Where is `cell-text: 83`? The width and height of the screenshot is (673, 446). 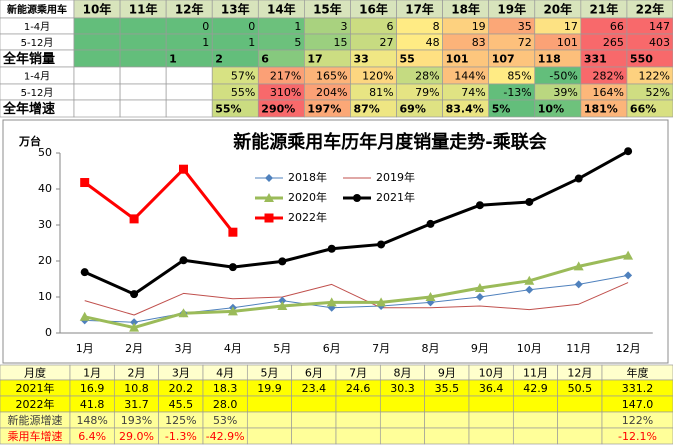
cell-text: 83 is located at coordinates (479, 42).